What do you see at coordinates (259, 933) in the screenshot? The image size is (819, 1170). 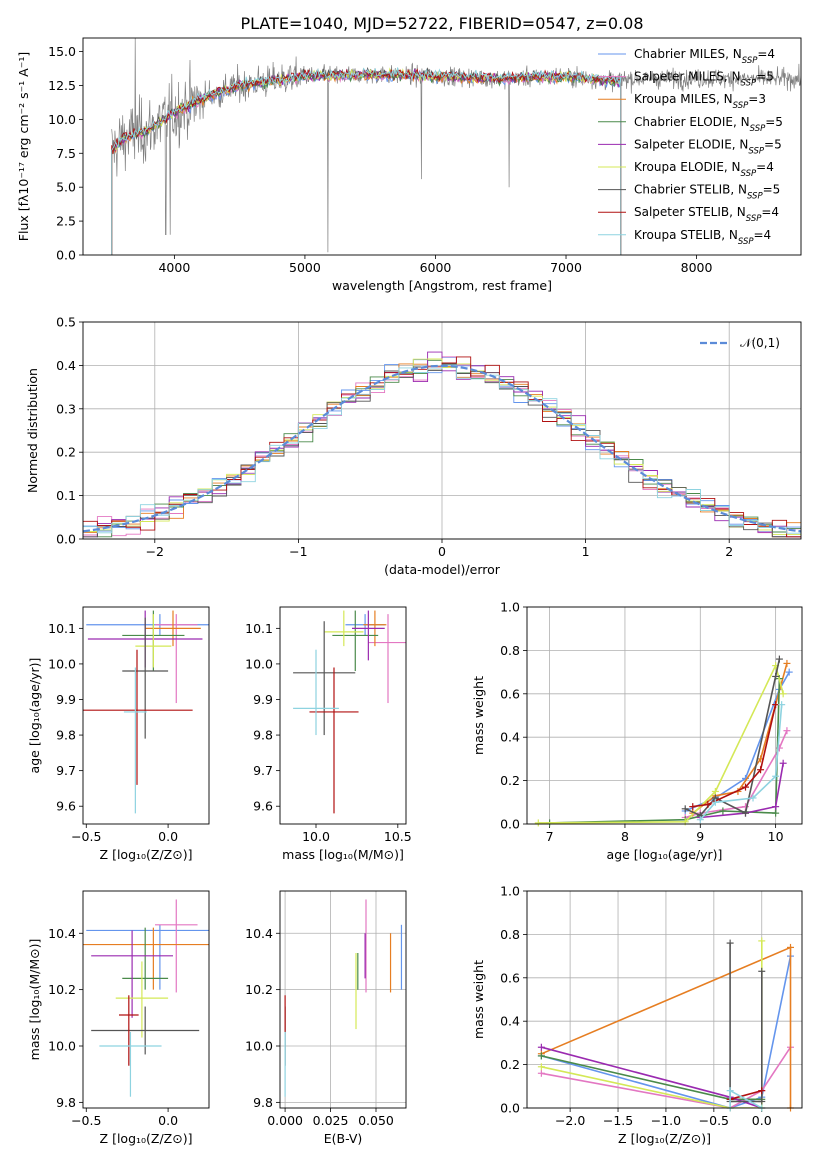 I see `y-tick-label: 10.4` at bounding box center [259, 933].